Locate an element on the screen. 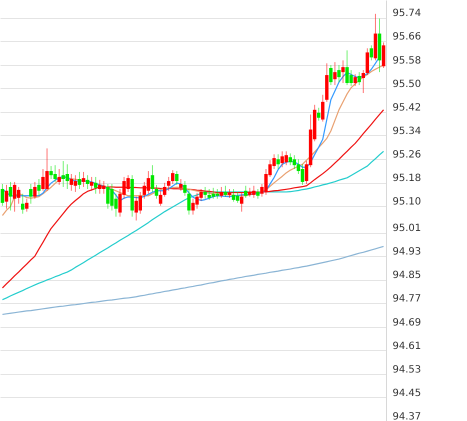  y-tick-label: 95.26 is located at coordinates (407, 154).